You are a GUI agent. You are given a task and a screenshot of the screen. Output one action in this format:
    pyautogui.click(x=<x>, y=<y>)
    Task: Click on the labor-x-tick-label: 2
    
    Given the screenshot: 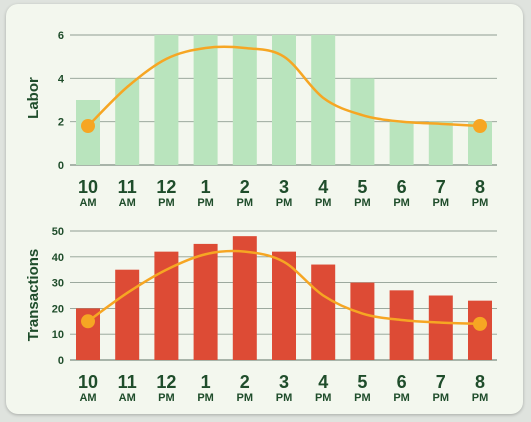 What is the action you would take?
    pyautogui.click(x=245, y=187)
    